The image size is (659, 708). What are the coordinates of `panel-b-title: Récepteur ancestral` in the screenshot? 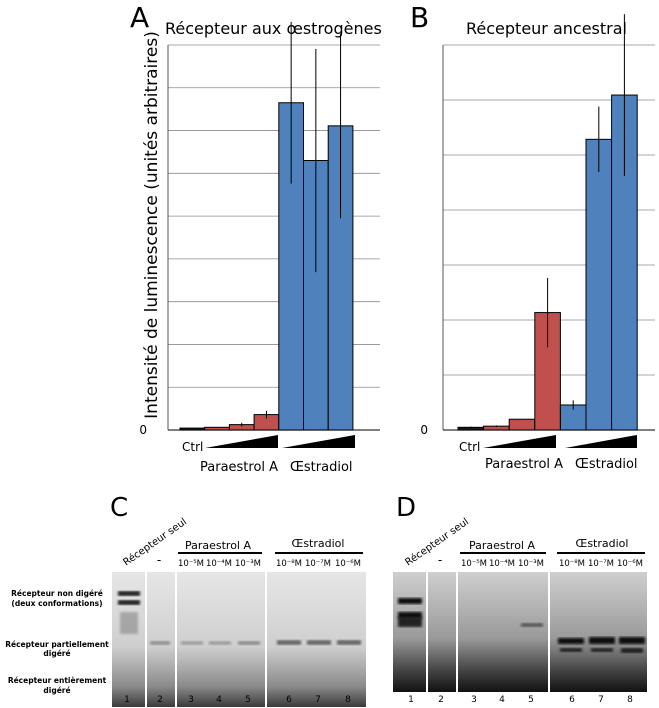 It's located at (546, 28).